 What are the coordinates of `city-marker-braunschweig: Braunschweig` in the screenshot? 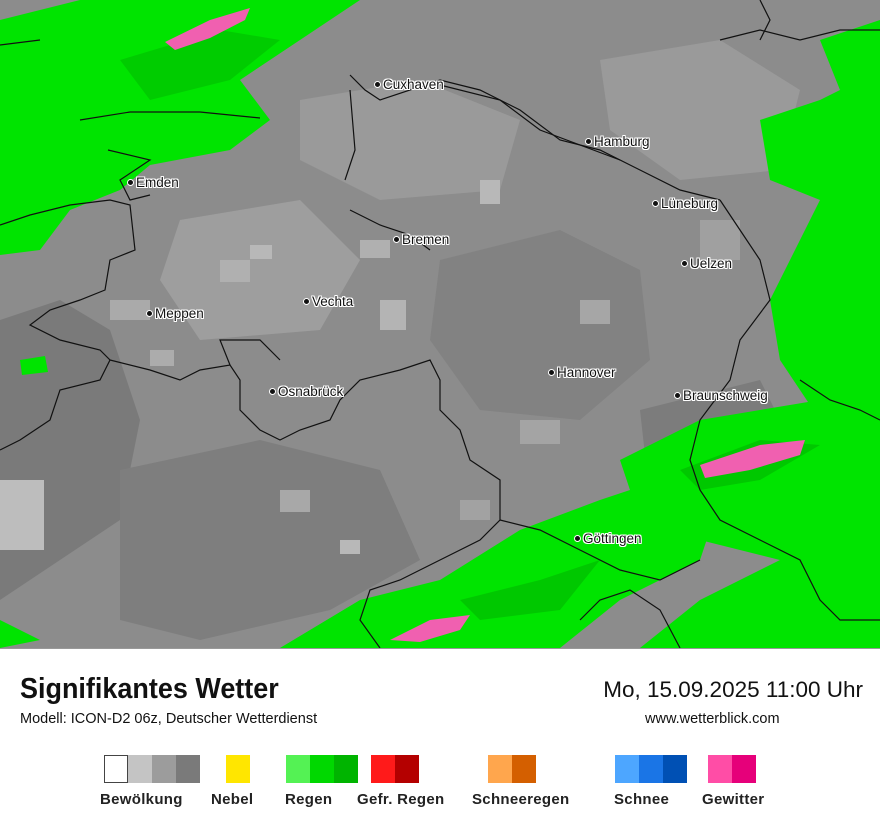 It's located at (721, 395).